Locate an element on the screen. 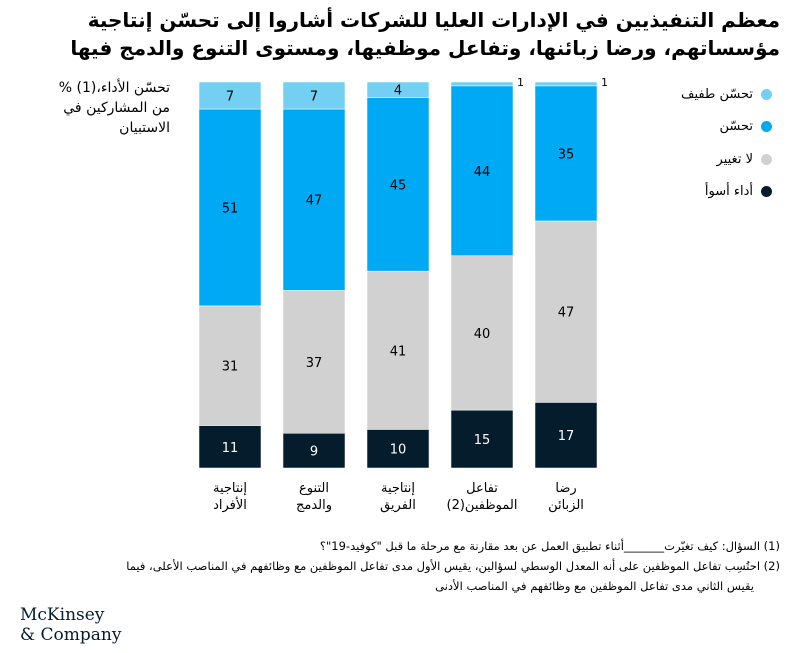 This screenshot has height=653, width=804. legend-label: أداء أسوأ is located at coordinates (728, 192).